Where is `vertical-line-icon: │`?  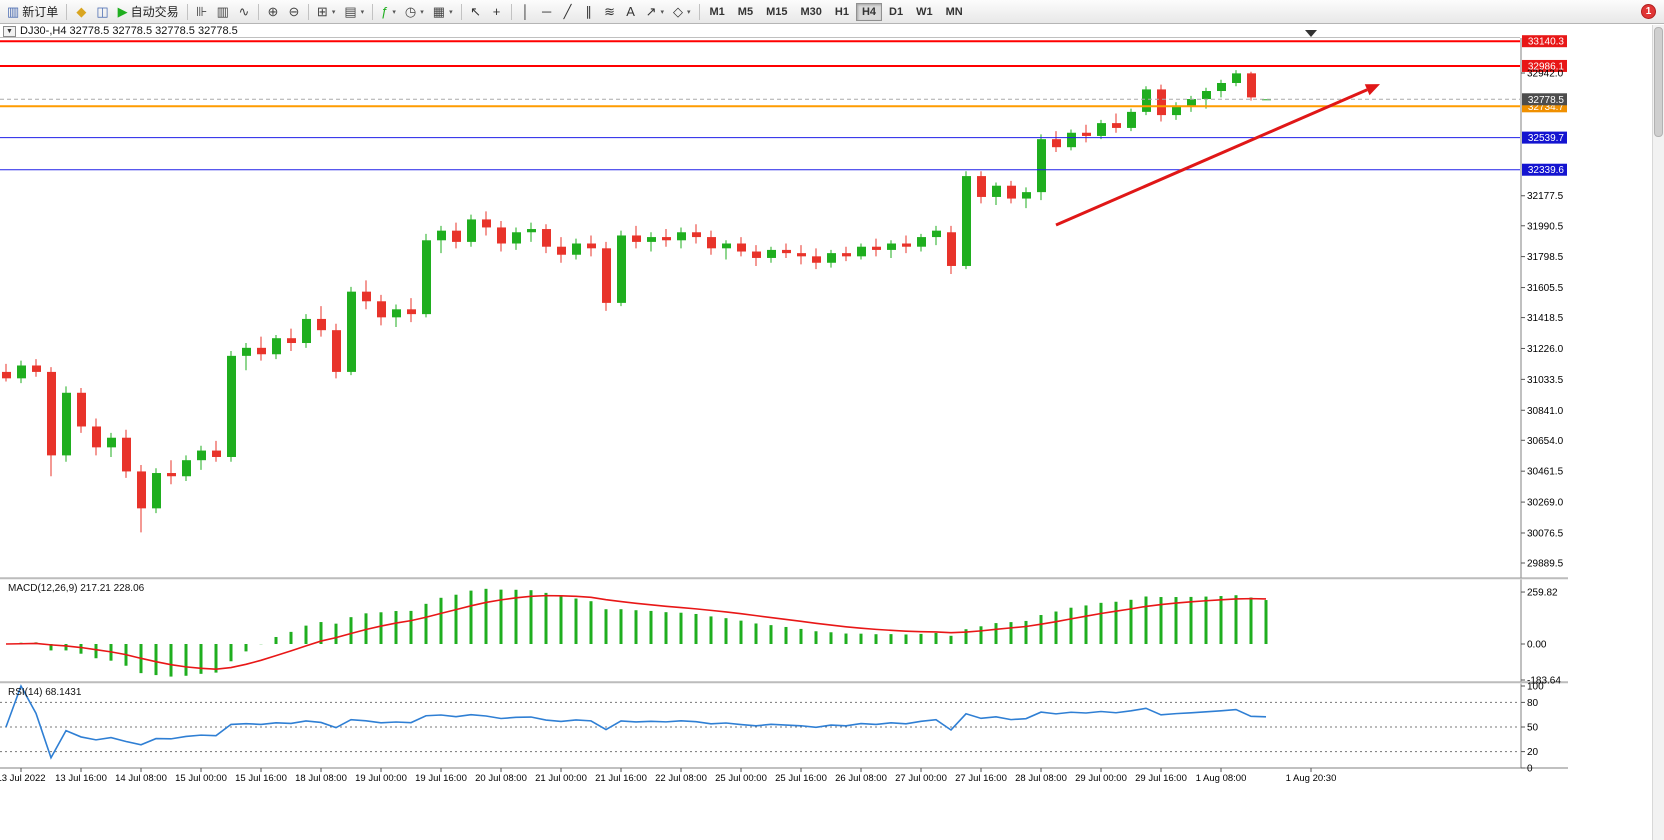
vertical-line-icon: │ is located at coordinates (525, 11).